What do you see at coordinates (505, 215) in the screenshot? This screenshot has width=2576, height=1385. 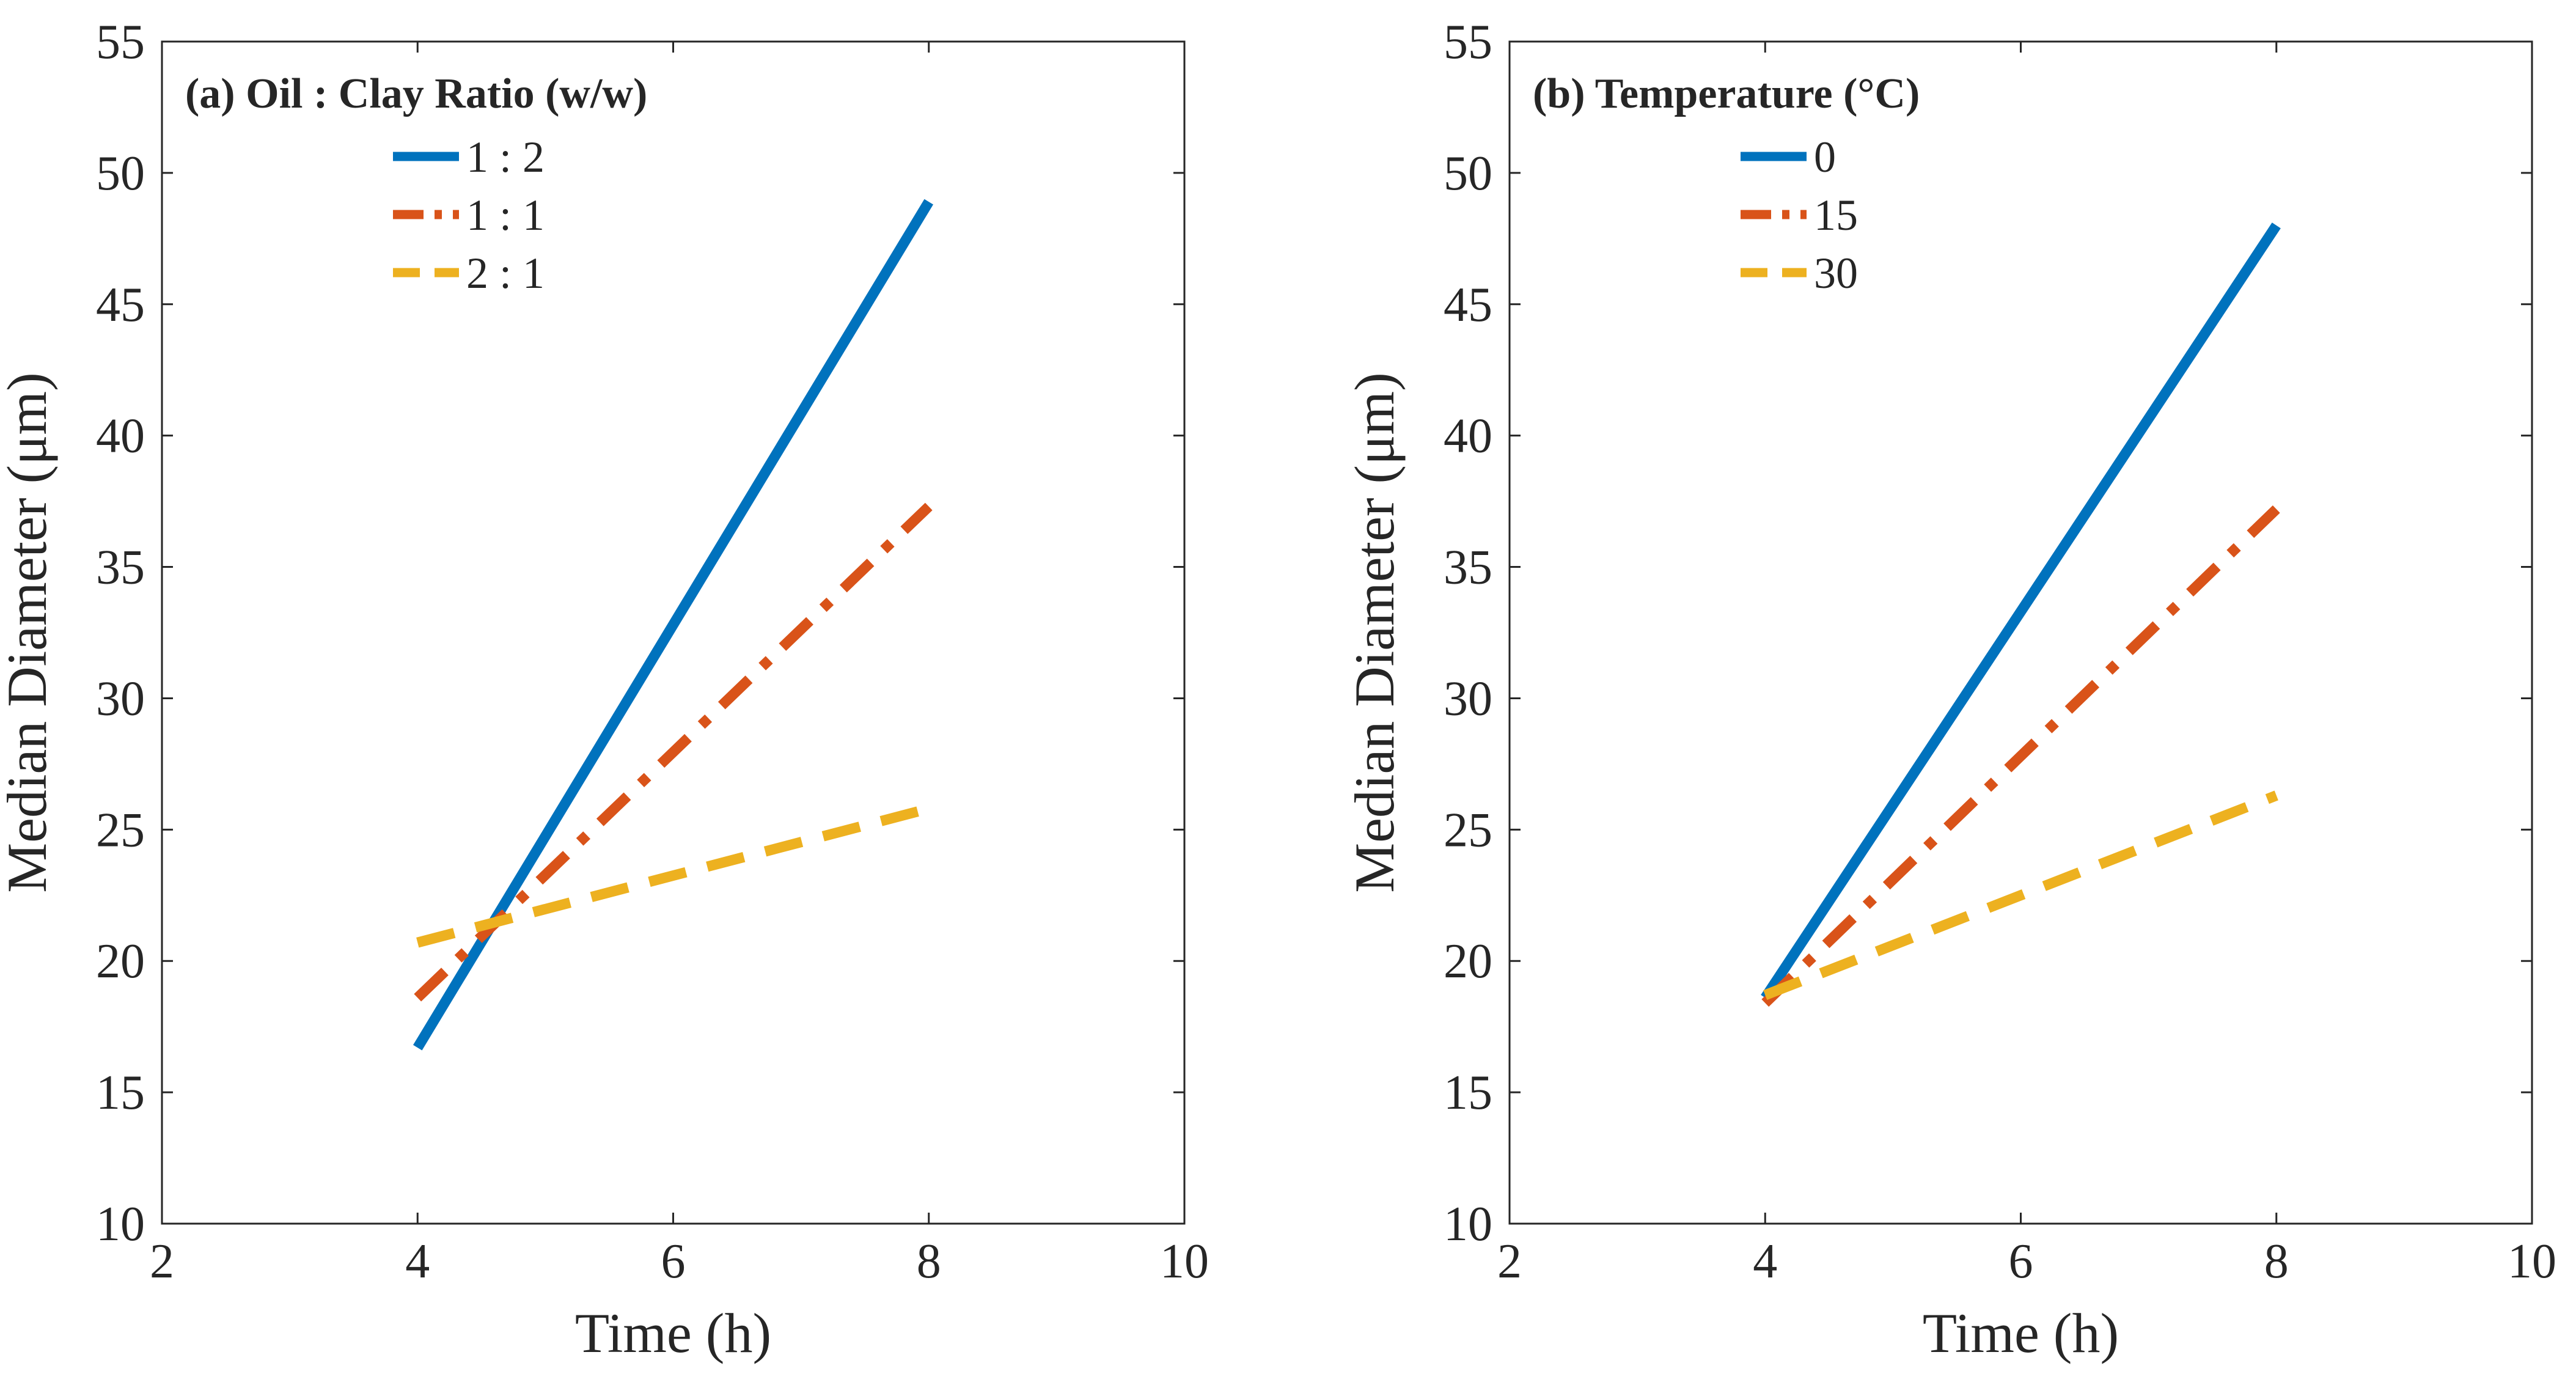 I see `legend-label-2: 1` at bounding box center [505, 215].